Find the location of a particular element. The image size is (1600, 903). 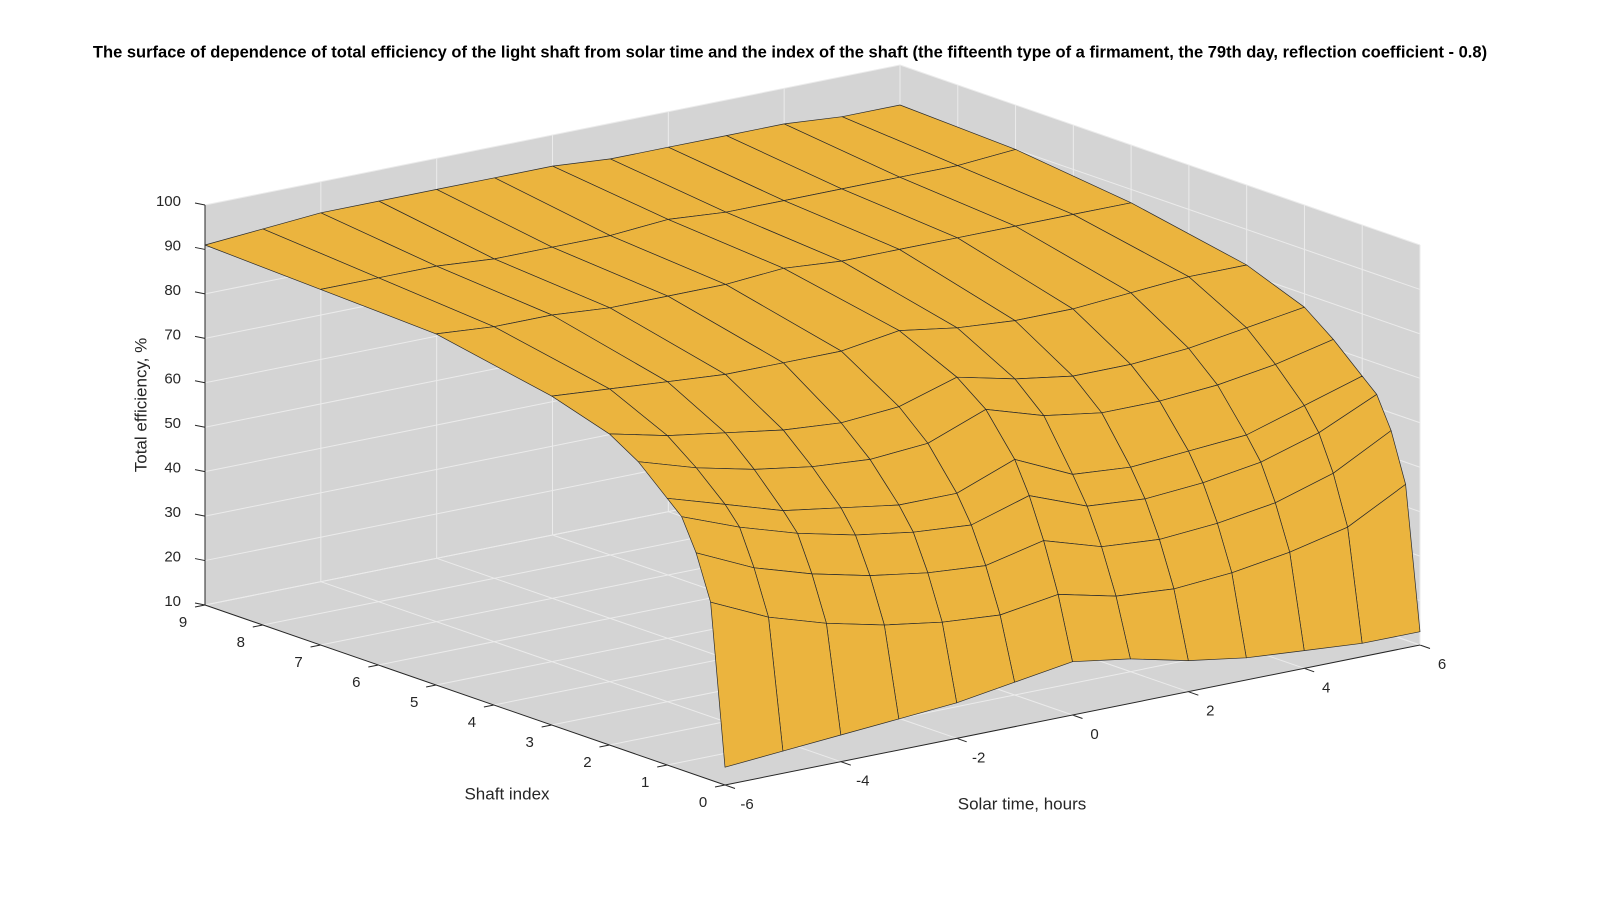

x-axis-label: Solar time, hours is located at coordinates (1022, 803).